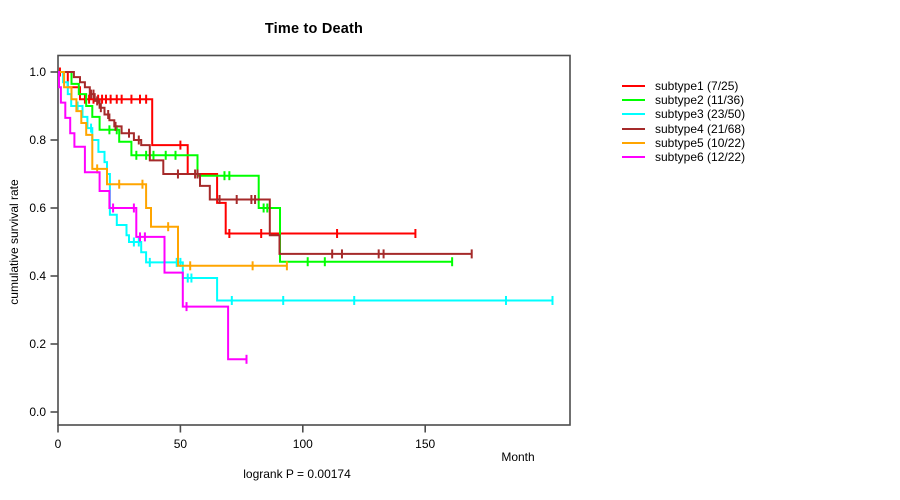 The width and height of the screenshot is (900, 500). I want to click on legend-item-subtype2: subtype2 (11/36), so click(683, 100).